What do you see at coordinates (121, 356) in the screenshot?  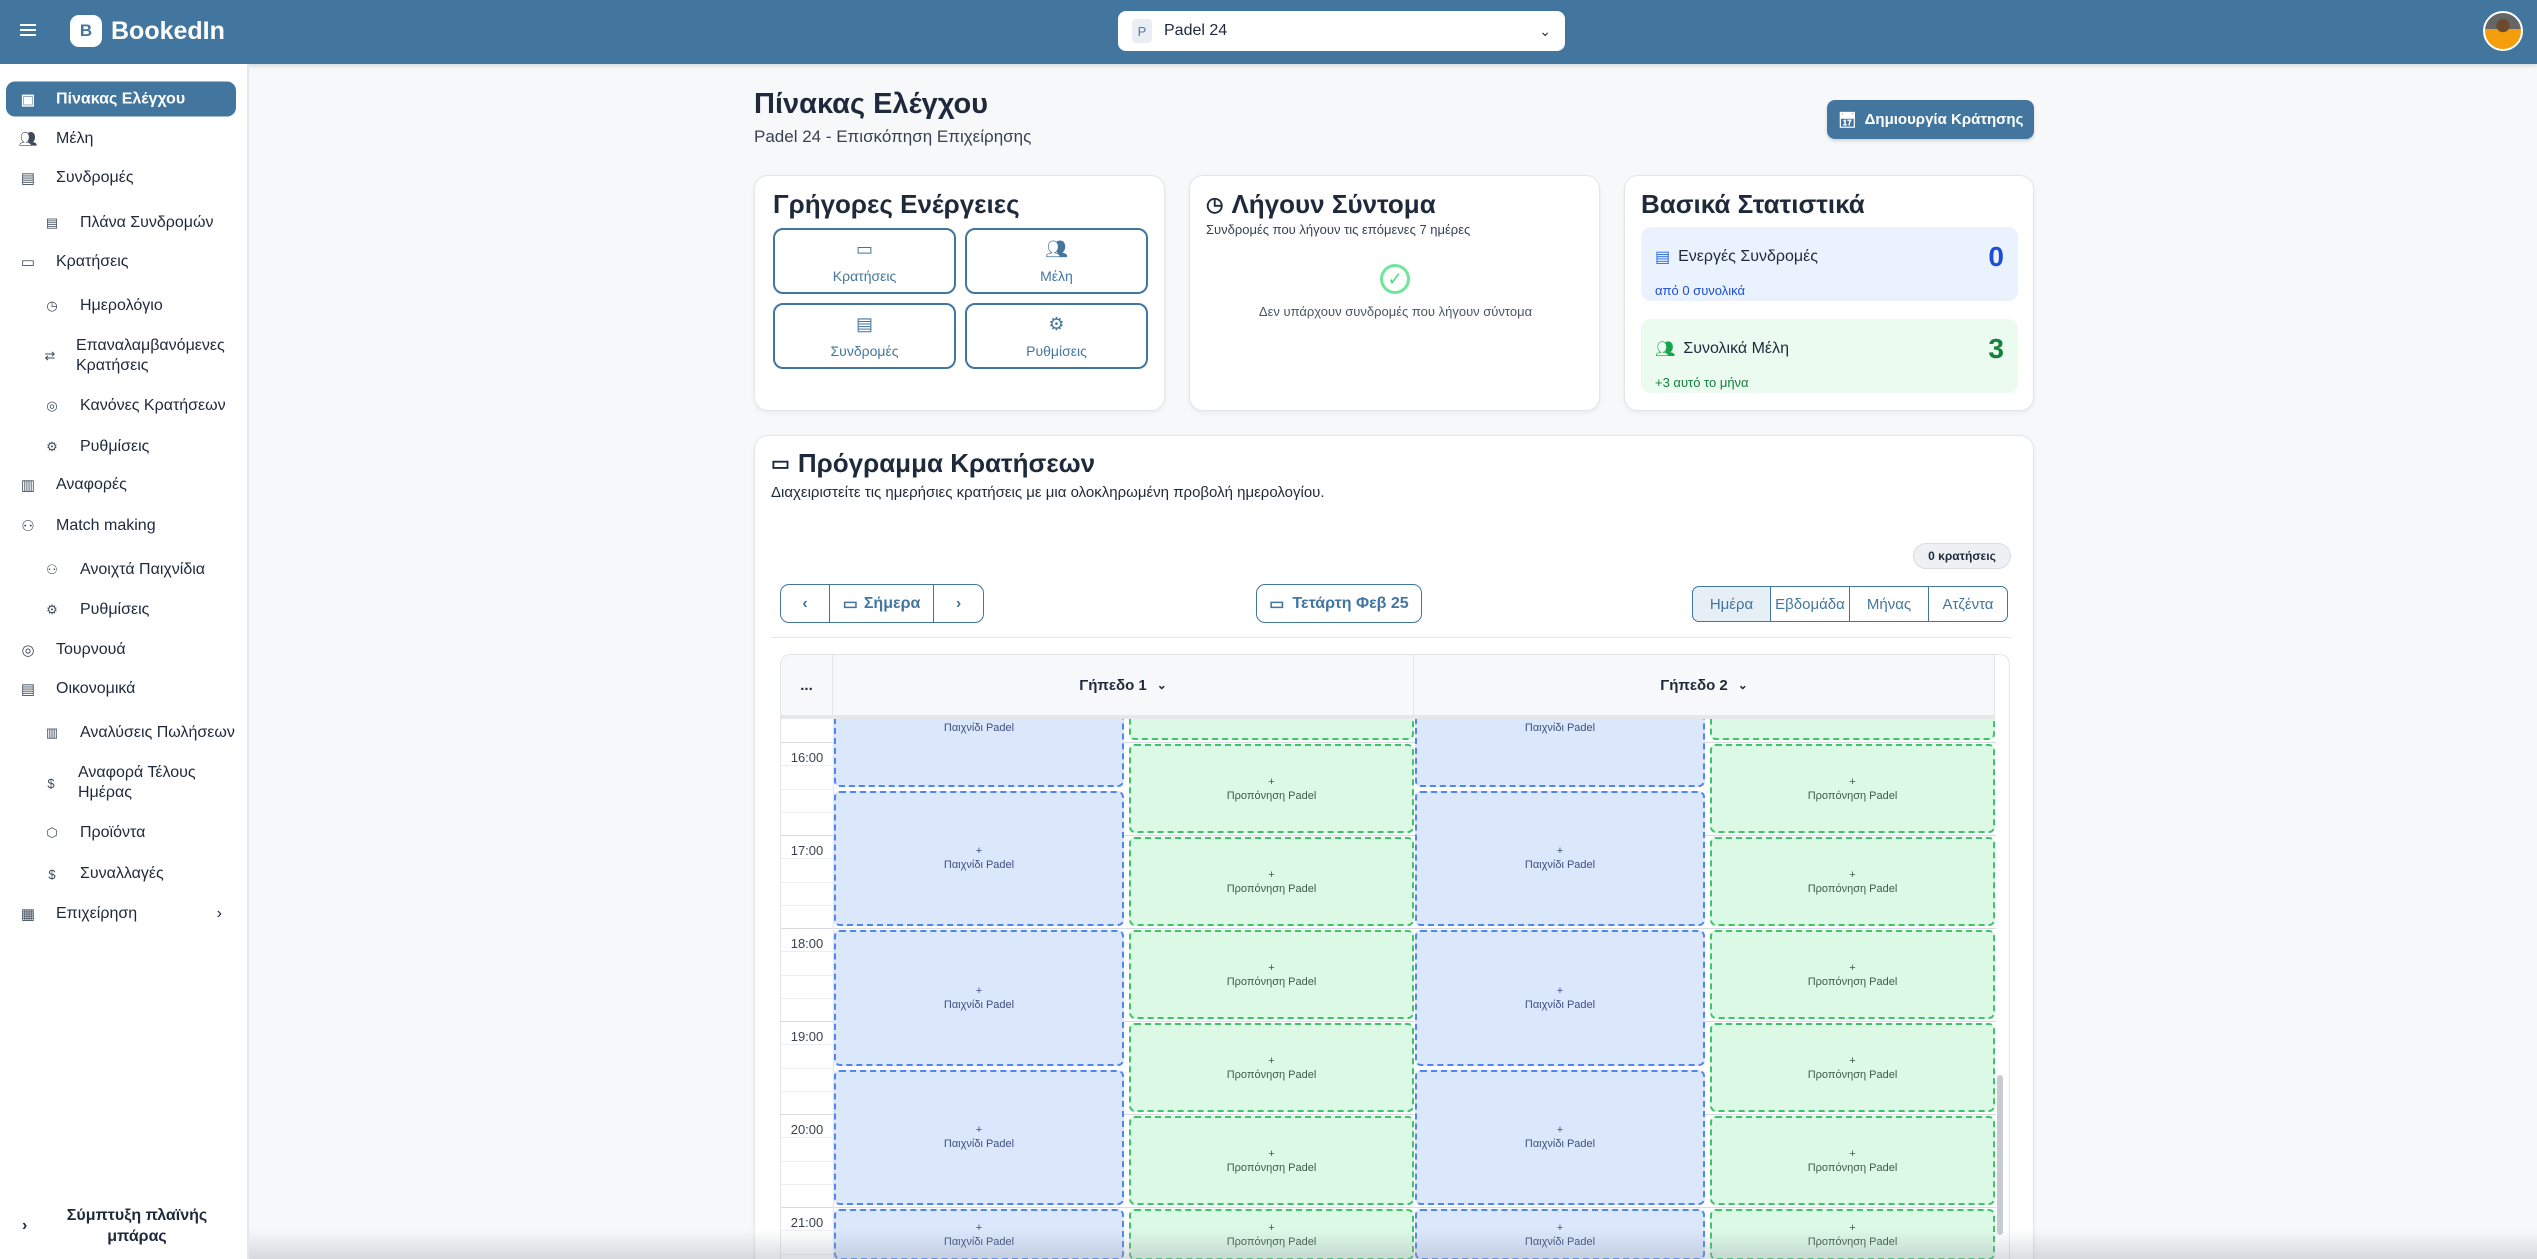 I see `sidebar-item-6: ⇄ Επαναλαμβανόμενες Κρατήσεις` at bounding box center [121, 356].